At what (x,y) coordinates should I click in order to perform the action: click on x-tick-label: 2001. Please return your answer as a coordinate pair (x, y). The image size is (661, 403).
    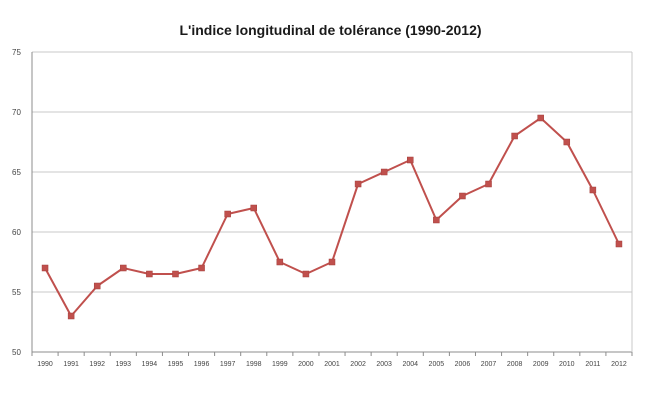
    Looking at the image, I should click on (332, 364).